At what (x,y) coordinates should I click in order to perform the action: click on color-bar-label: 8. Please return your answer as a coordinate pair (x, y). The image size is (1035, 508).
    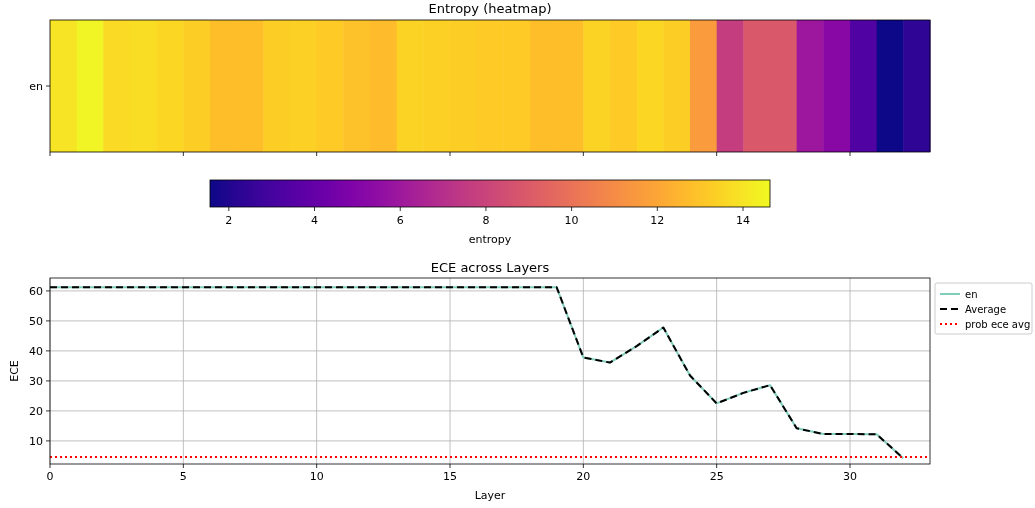
    Looking at the image, I should click on (486, 220).